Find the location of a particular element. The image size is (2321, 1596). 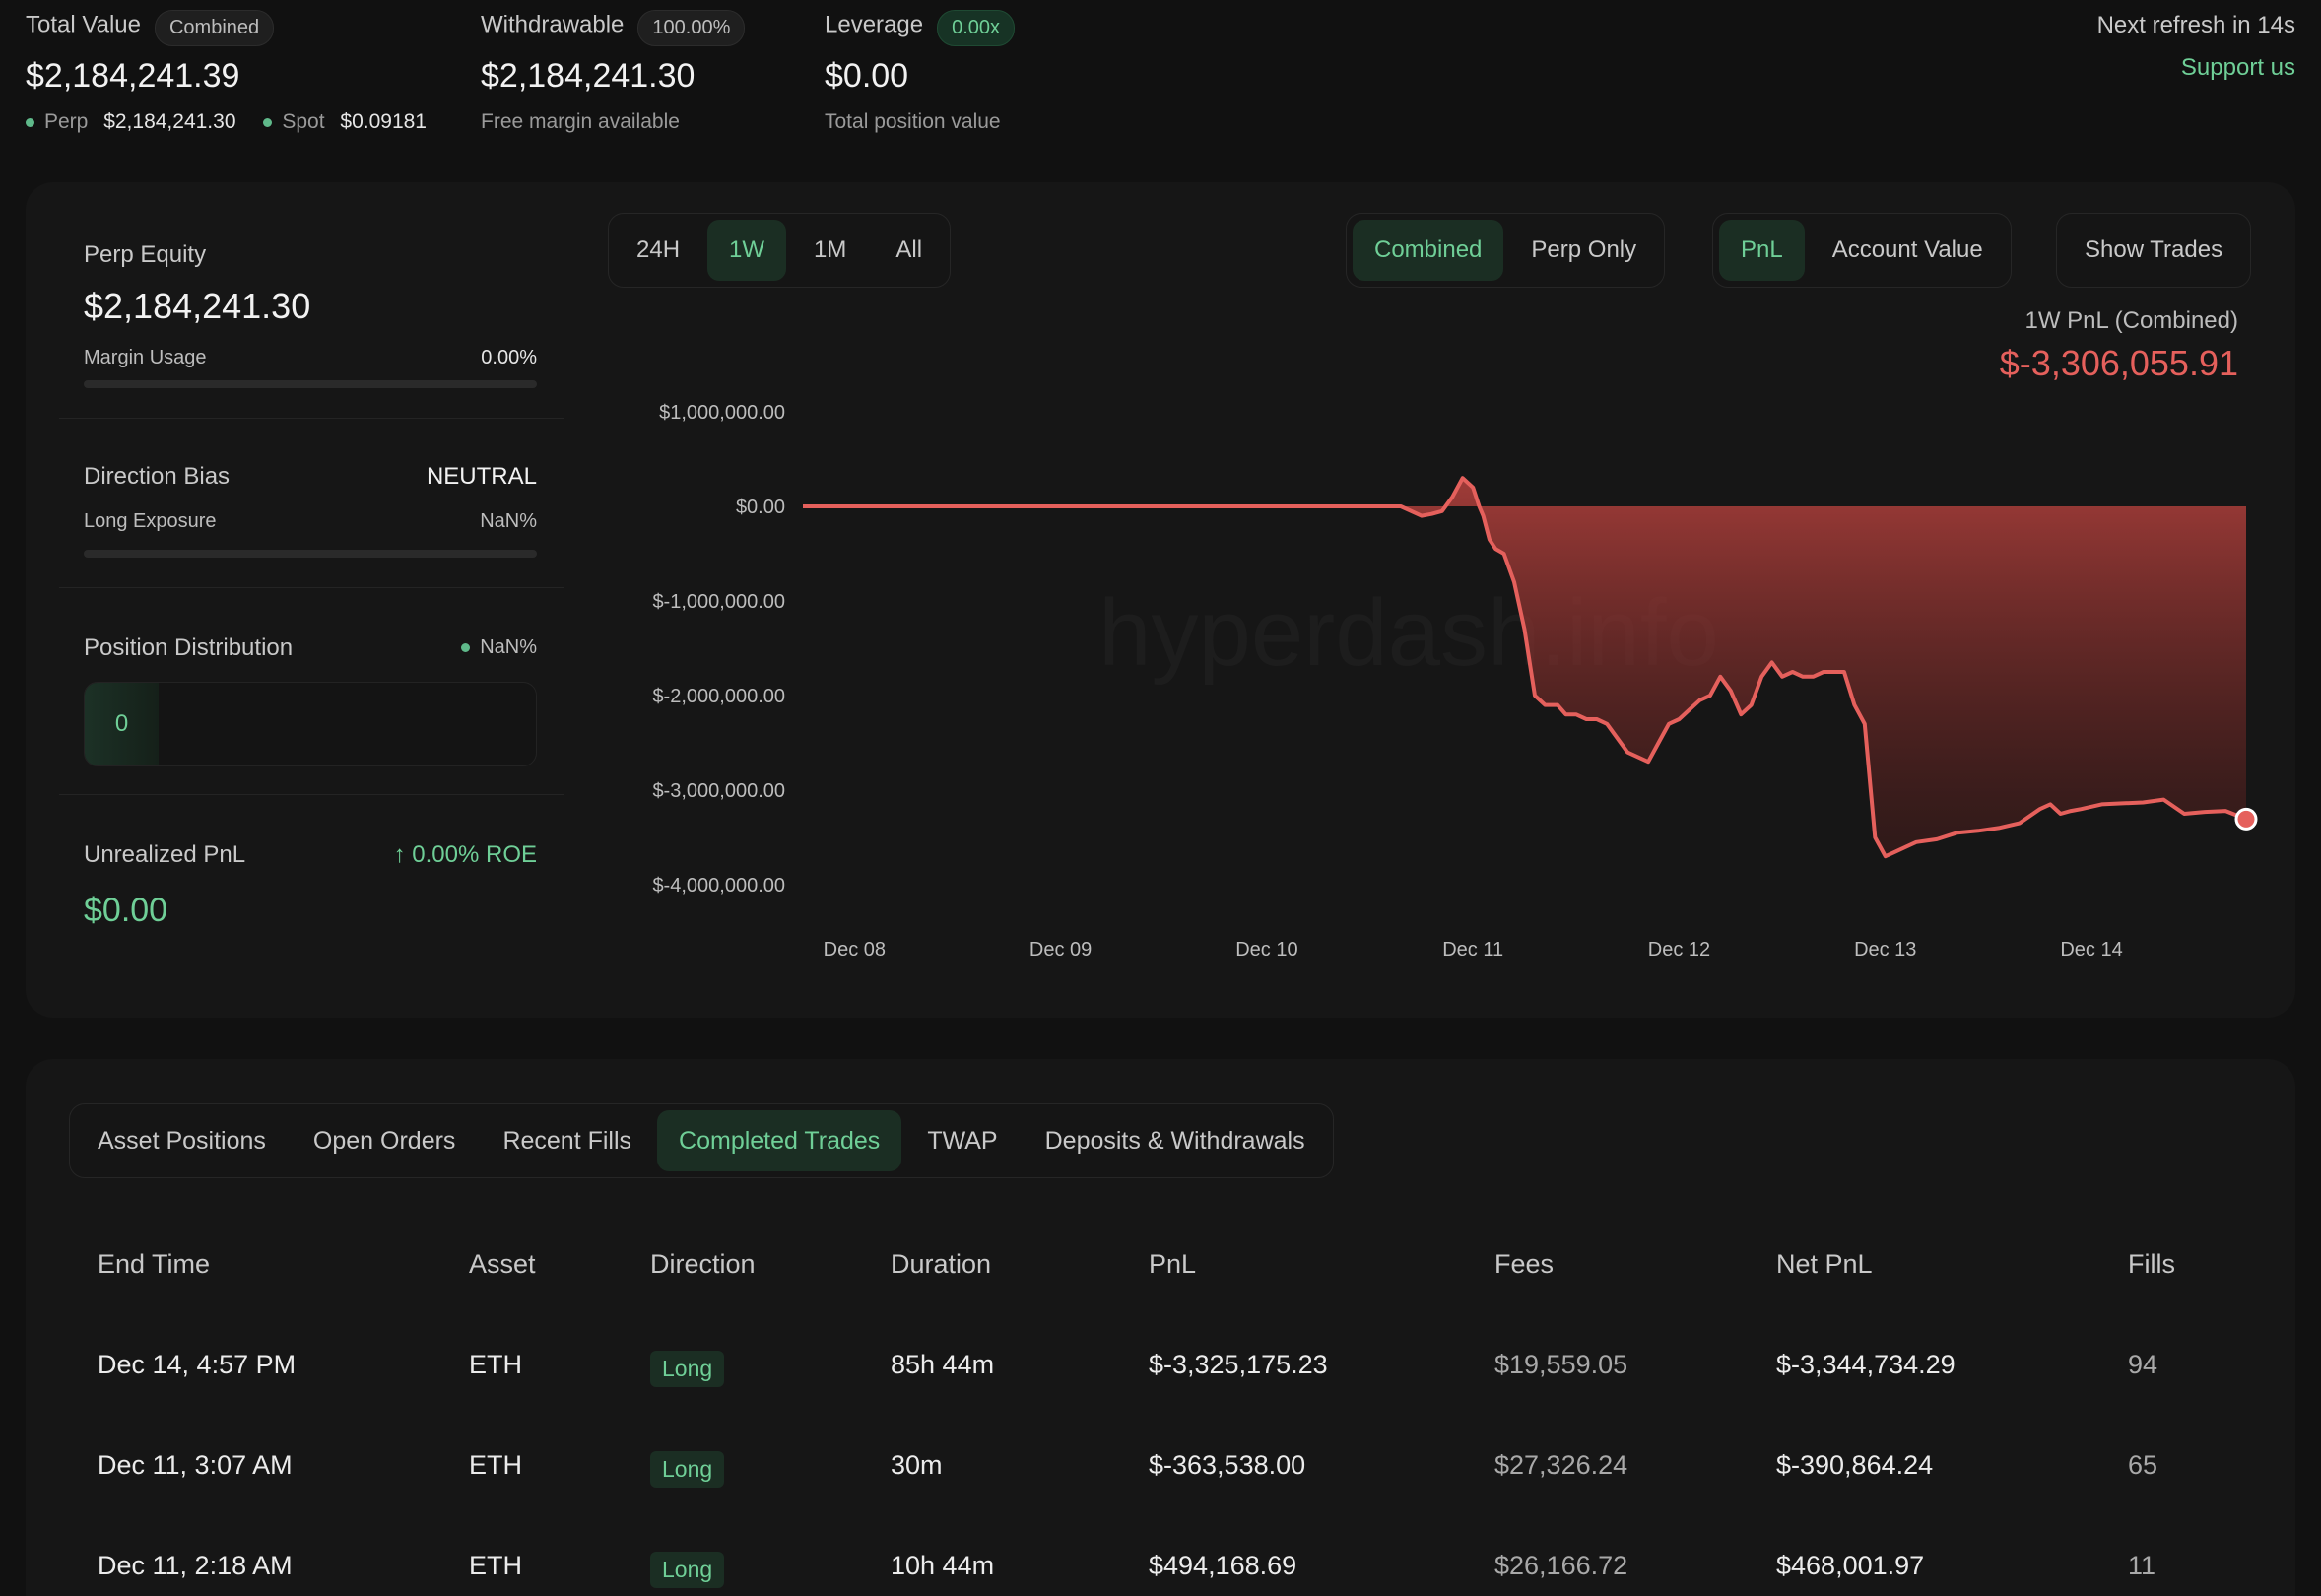

position-count: 0 is located at coordinates (122, 724).